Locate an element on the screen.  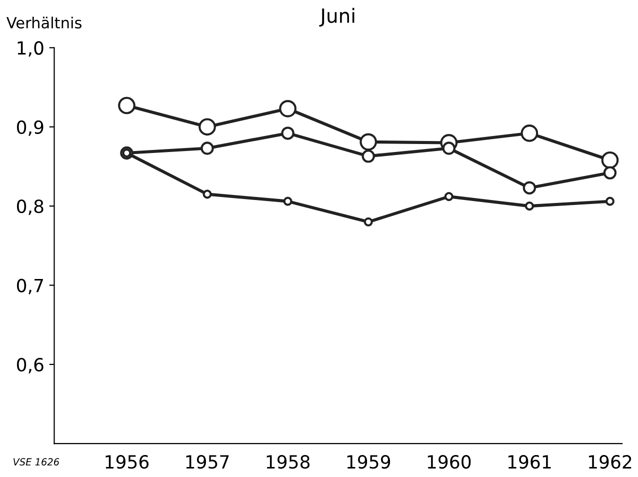
y-axis-title: Verhältnis is located at coordinates (44, 22).